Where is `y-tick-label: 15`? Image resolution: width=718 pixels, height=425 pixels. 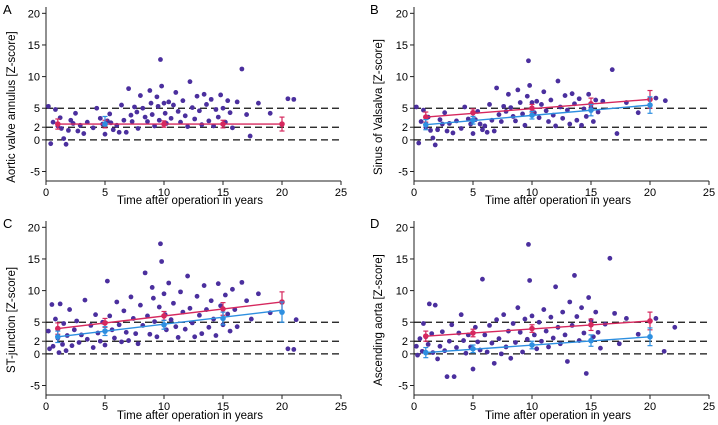
y-tick-label: 15 is located at coordinates (34, 46).